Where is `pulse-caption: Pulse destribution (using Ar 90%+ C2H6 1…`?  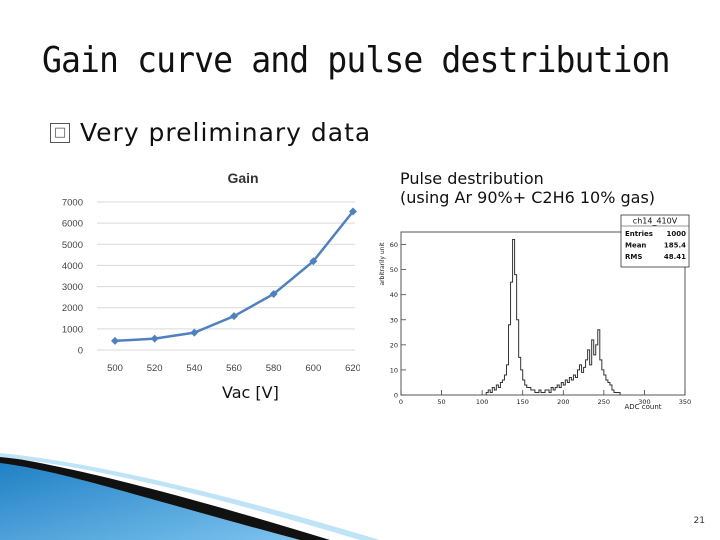 pulse-caption: Pulse destribution (using Ar 90%+ C2H6 1… is located at coordinates (527, 188).